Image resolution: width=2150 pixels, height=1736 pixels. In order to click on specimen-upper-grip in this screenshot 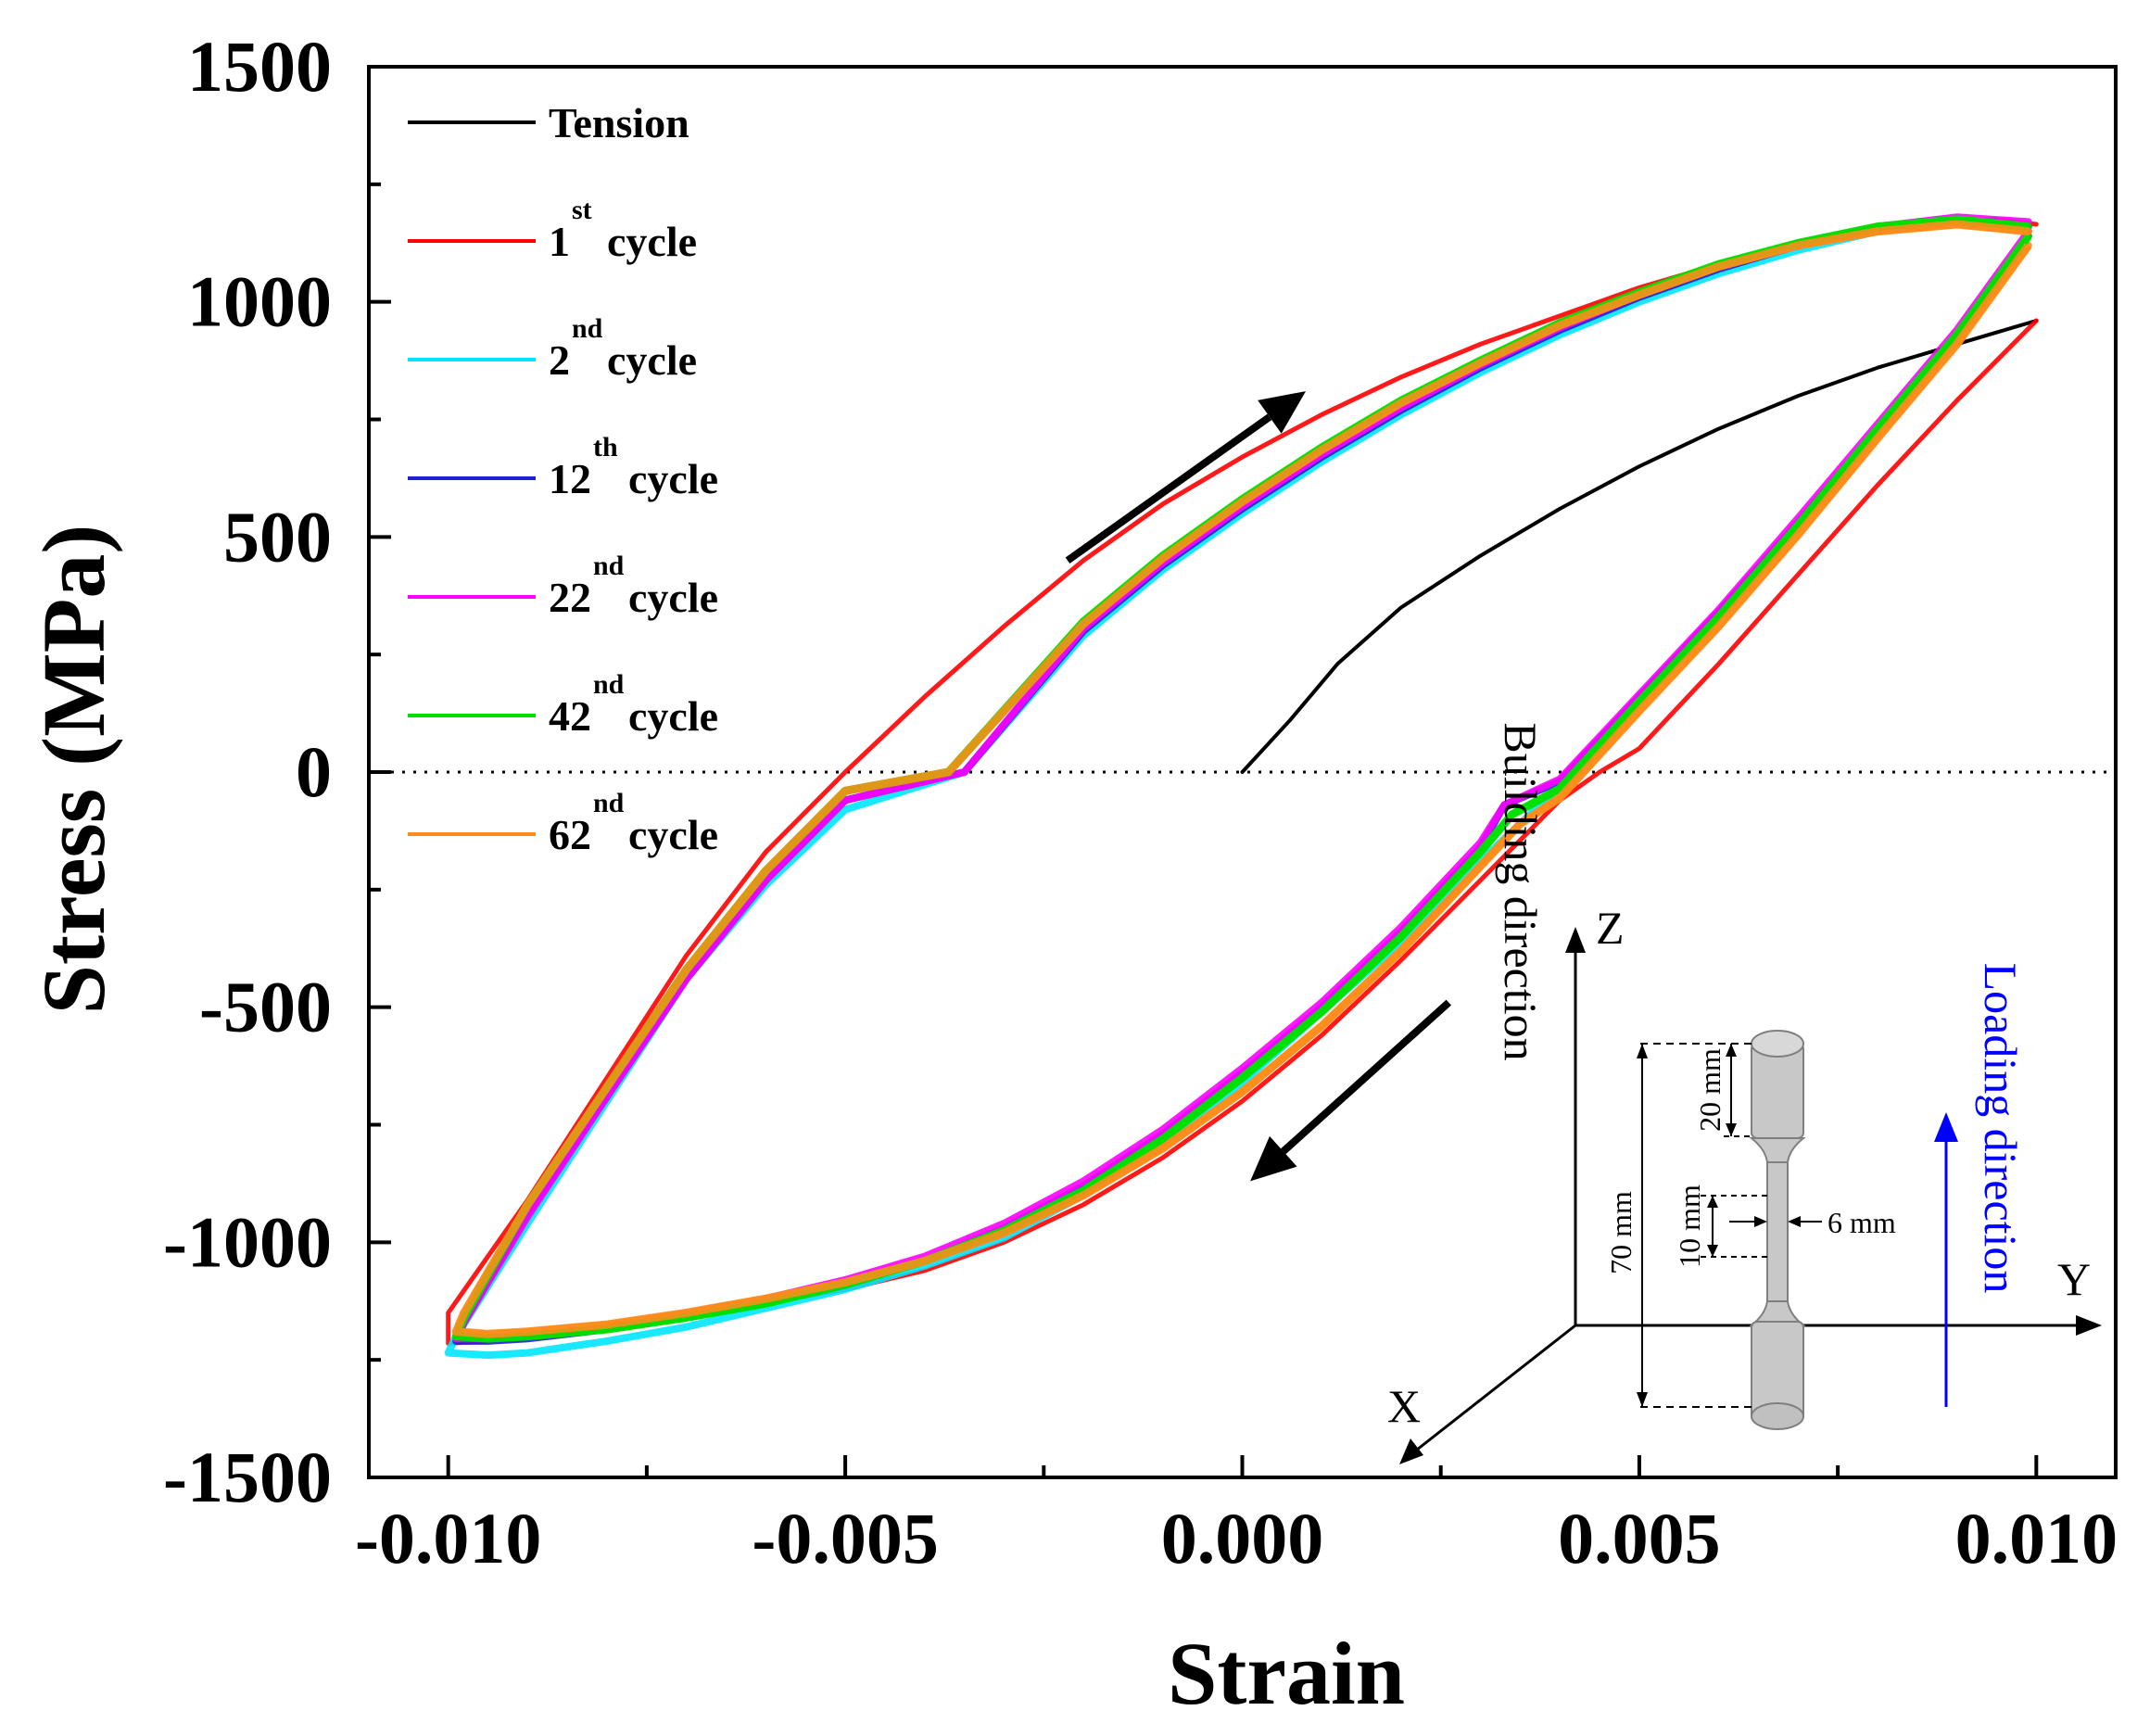, I will do `click(1778, 1091)`.